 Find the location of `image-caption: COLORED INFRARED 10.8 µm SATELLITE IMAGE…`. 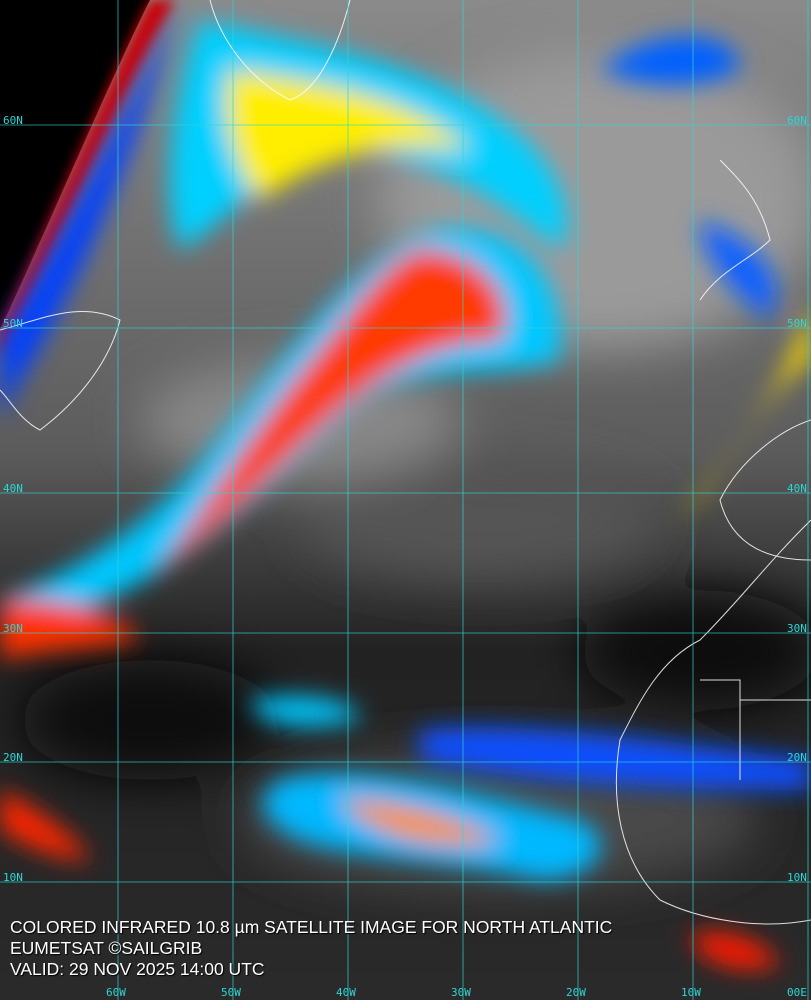

image-caption: COLORED INFRARED 10.8 µm SATELLITE IMAGE… is located at coordinates (311, 948).